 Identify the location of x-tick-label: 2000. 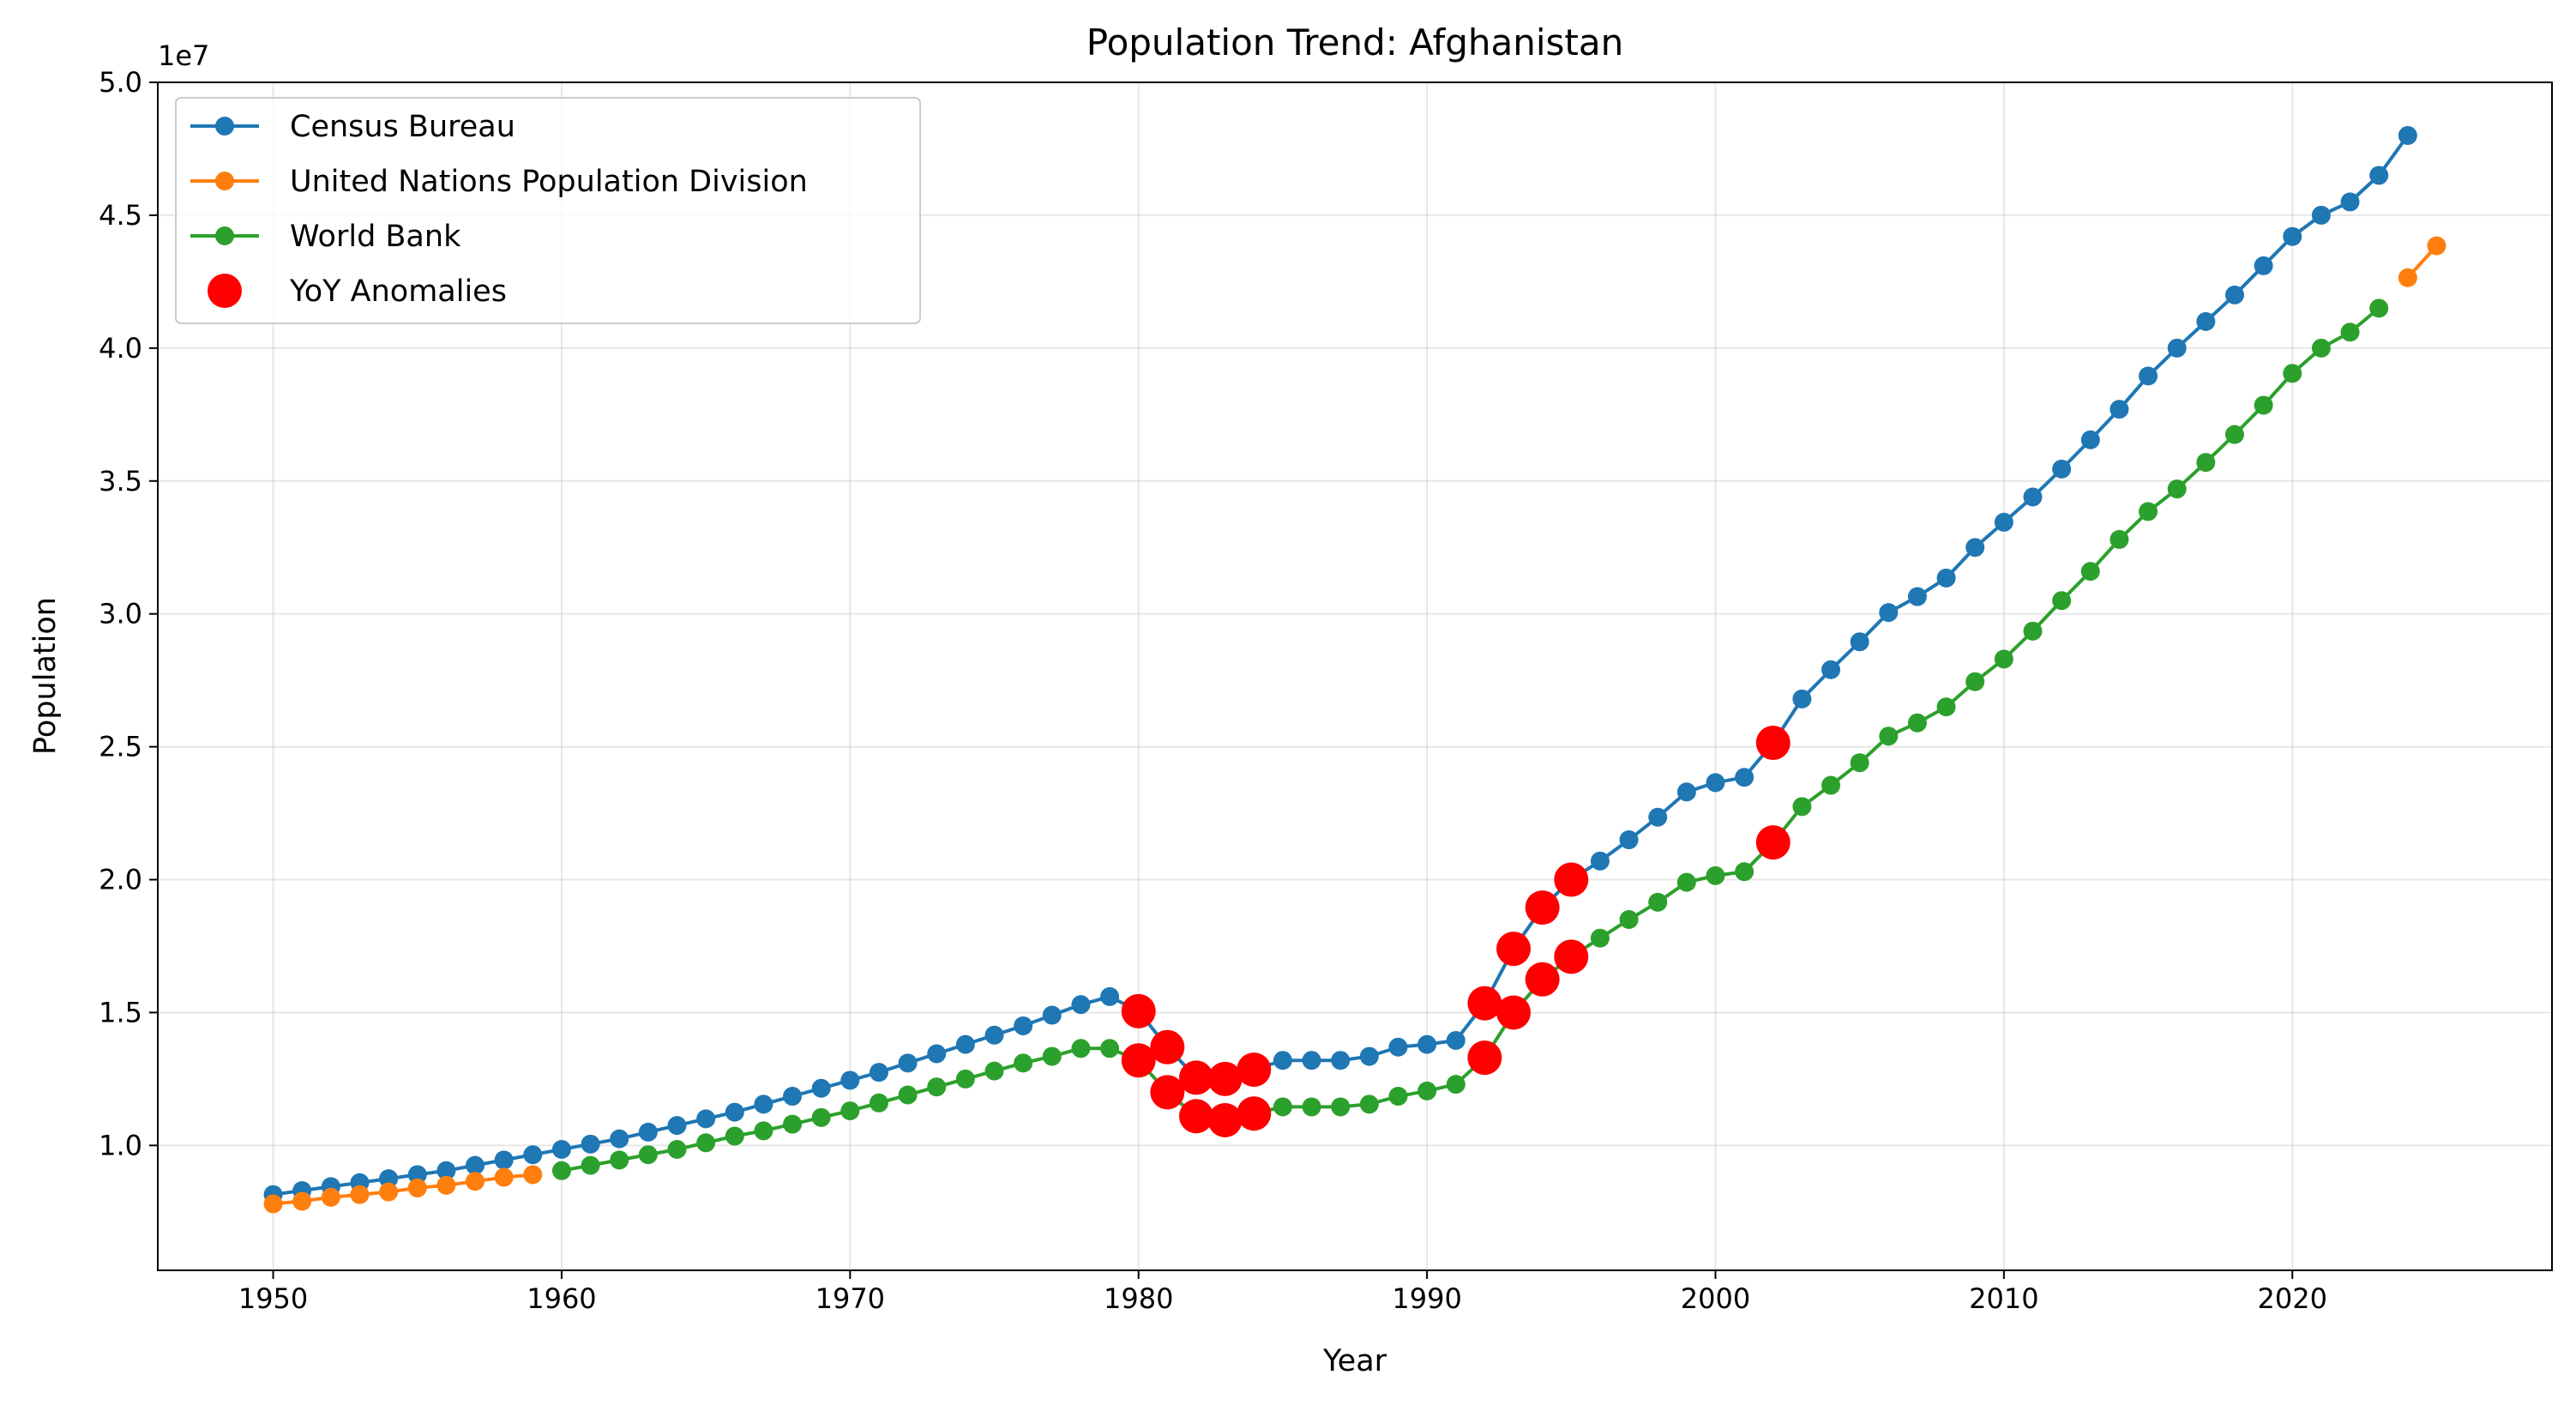
(1715, 1298).